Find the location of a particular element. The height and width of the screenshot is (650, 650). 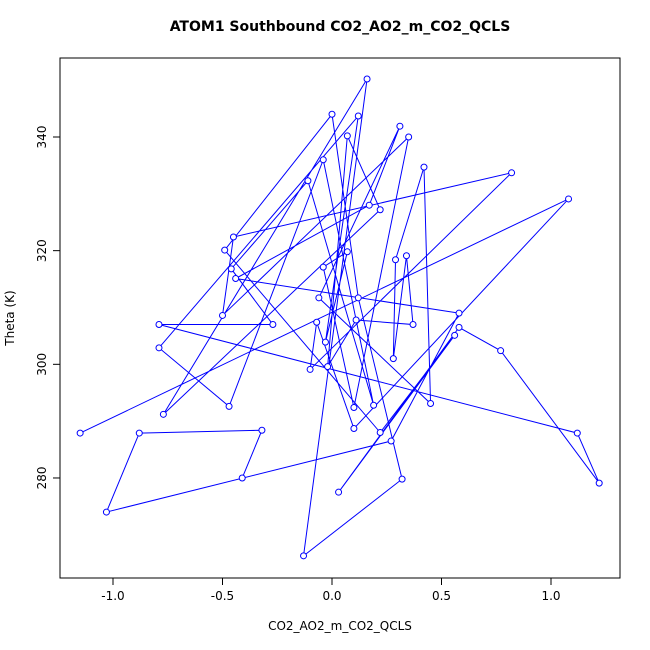

x-tick-label: 1.0 is located at coordinates (550, 596).